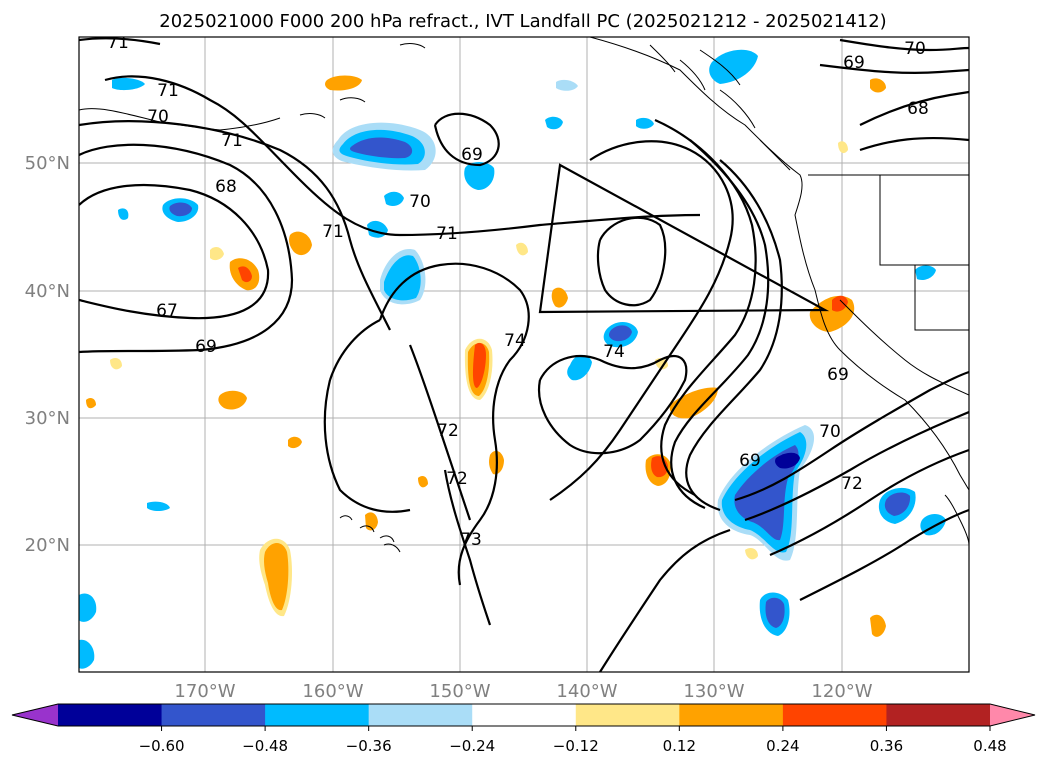  I want to click on colorbar-tick-label: 0.24, so click(782, 746).